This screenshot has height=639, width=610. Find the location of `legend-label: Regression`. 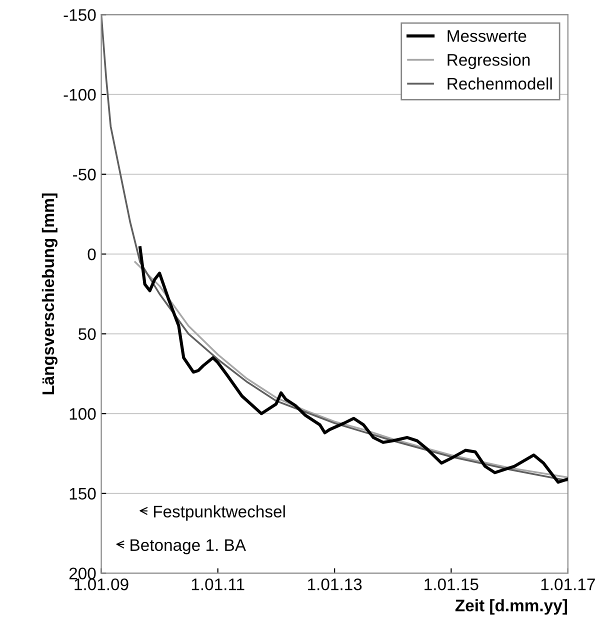

legend-label: Regression is located at coordinates (489, 62).